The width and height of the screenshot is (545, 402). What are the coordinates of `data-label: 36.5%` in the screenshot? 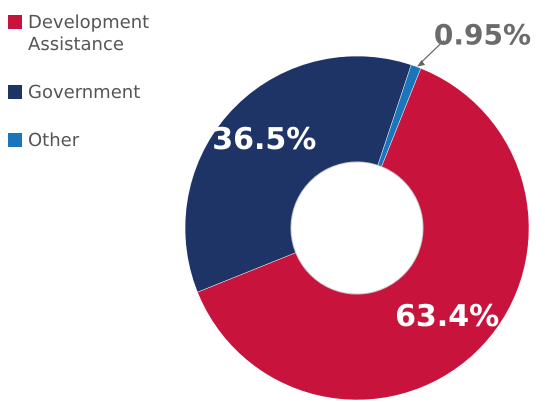 It's located at (264, 140).